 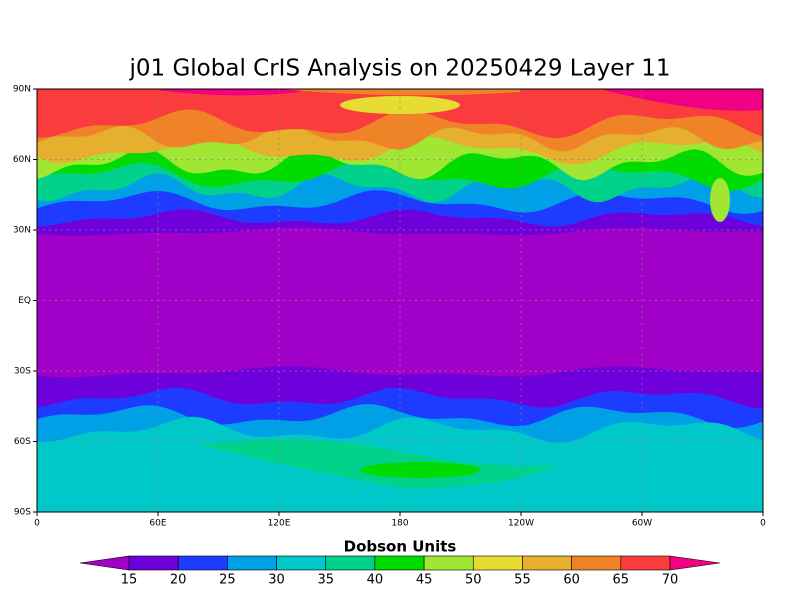 What do you see at coordinates (522, 580) in the screenshot?
I see `colorbar-label: 55` at bounding box center [522, 580].